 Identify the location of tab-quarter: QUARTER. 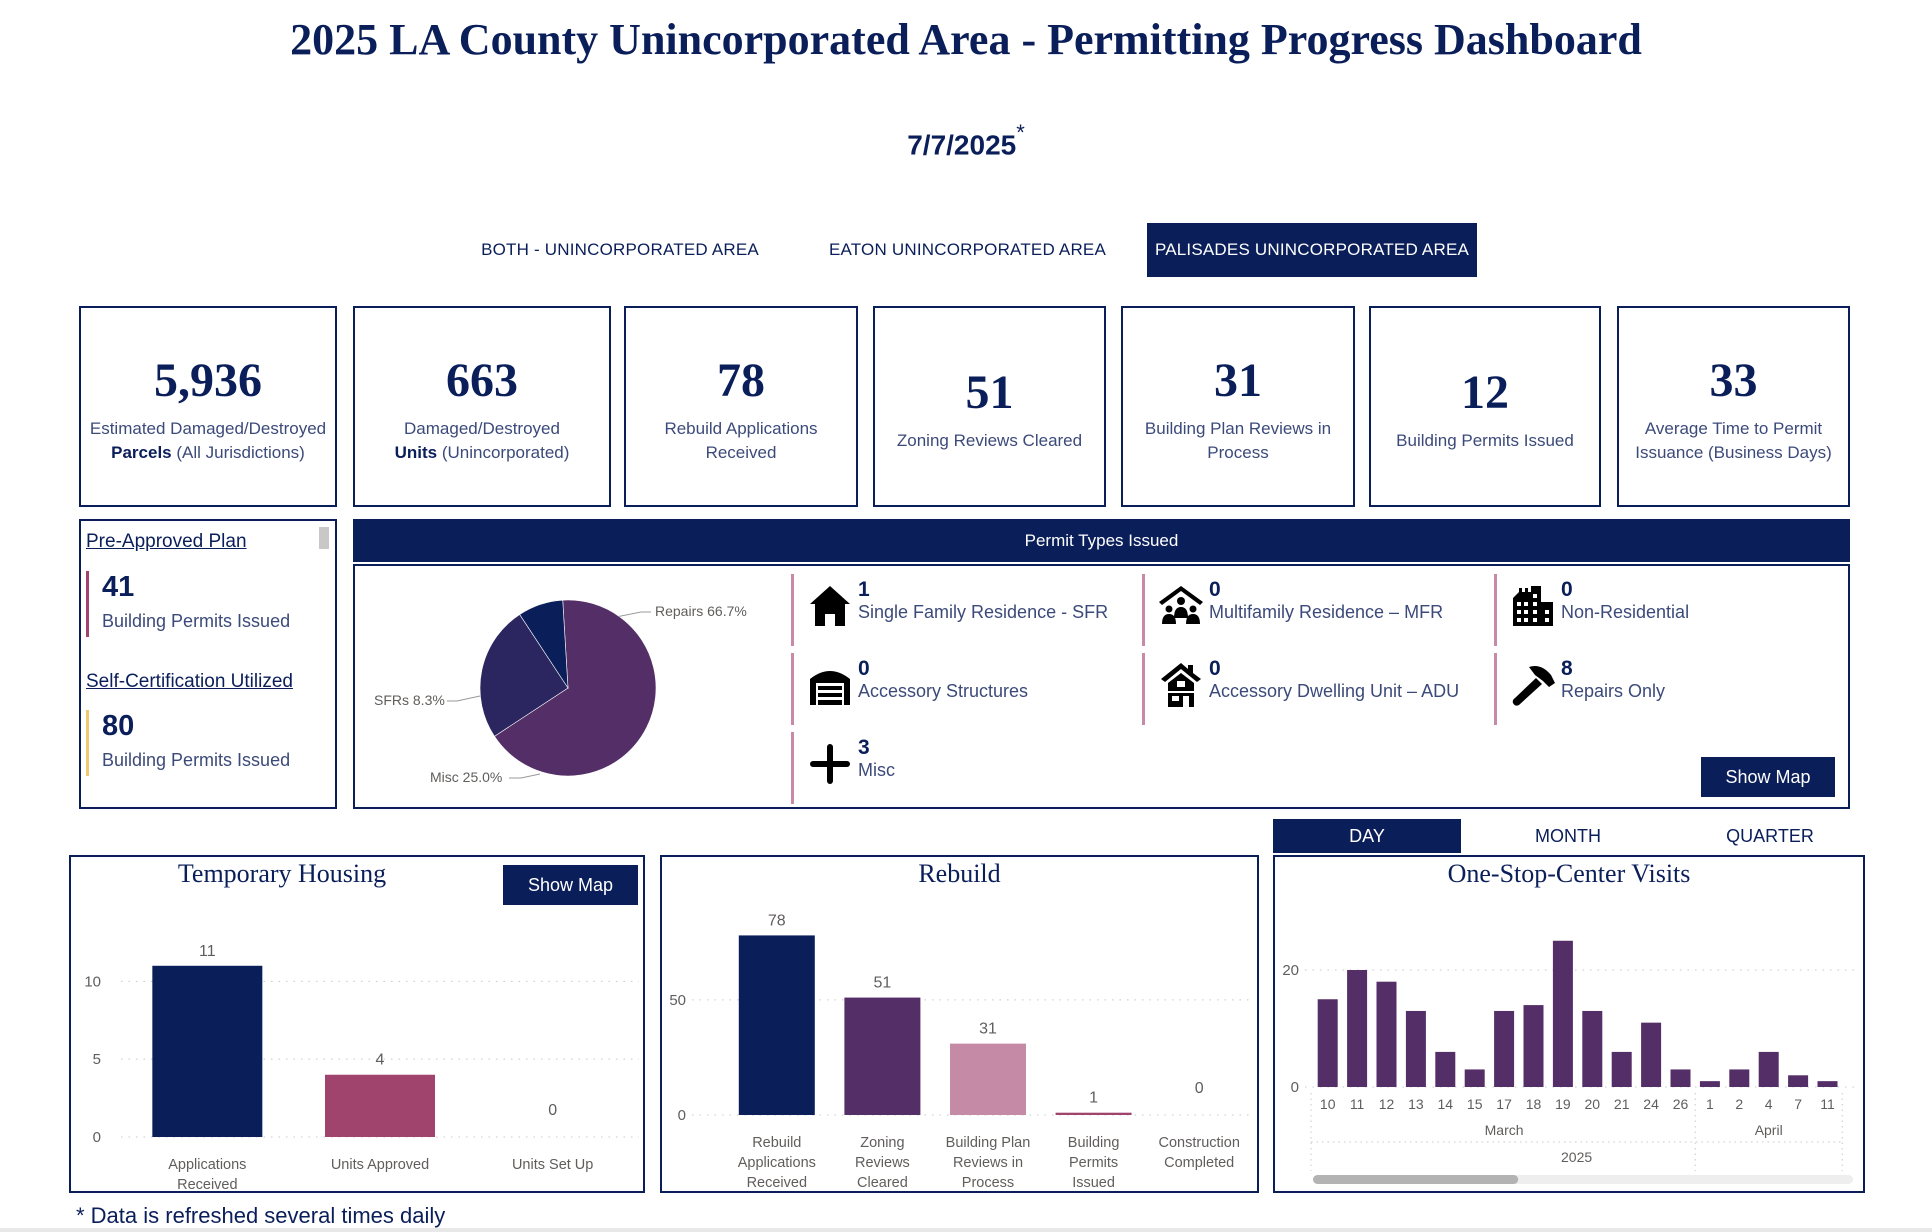
(1770, 836).